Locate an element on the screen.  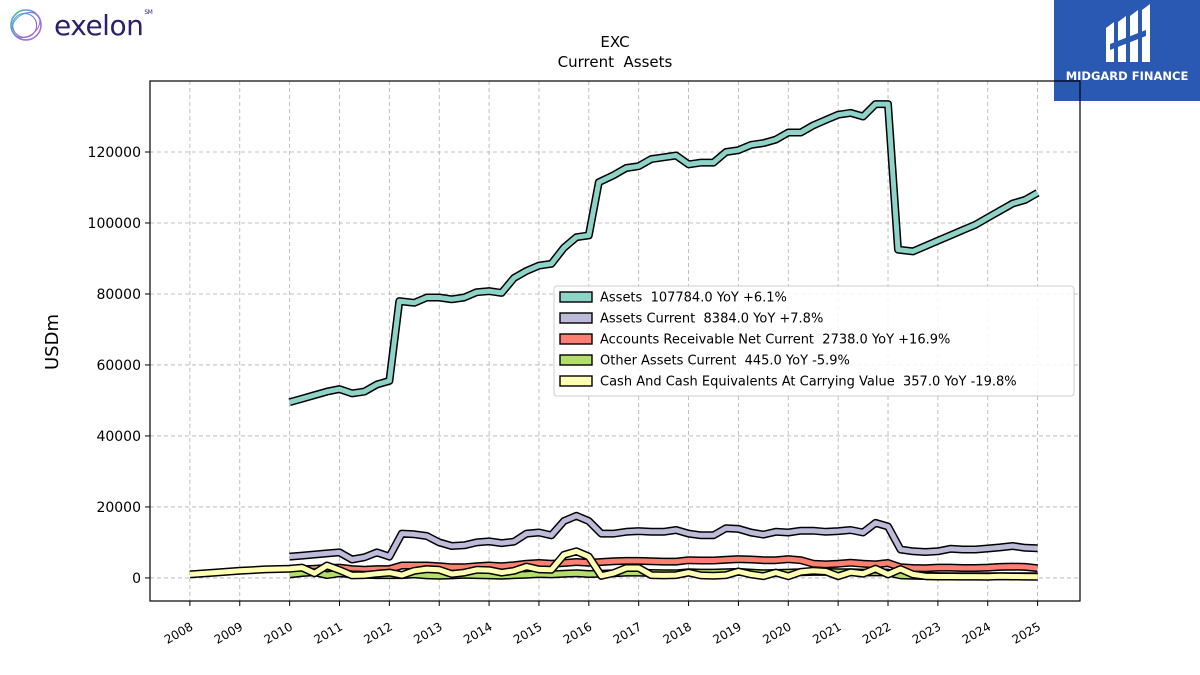
x-tick-label: 2015 is located at coordinates (527, 632).